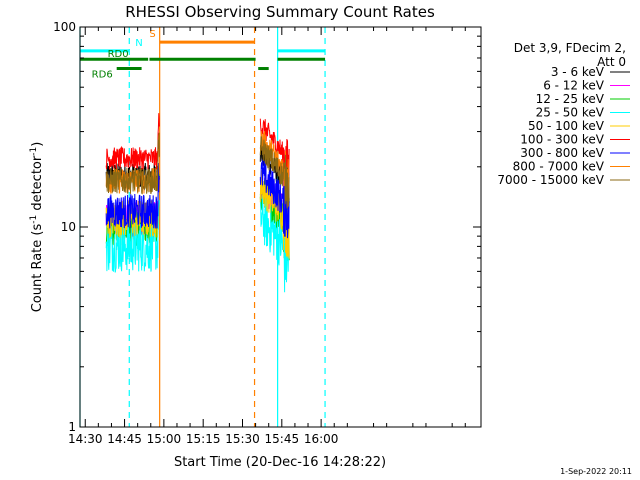  I want to click on legend-label-7000to15000kev: 7000 - 15000 keV, so click(550, 180).